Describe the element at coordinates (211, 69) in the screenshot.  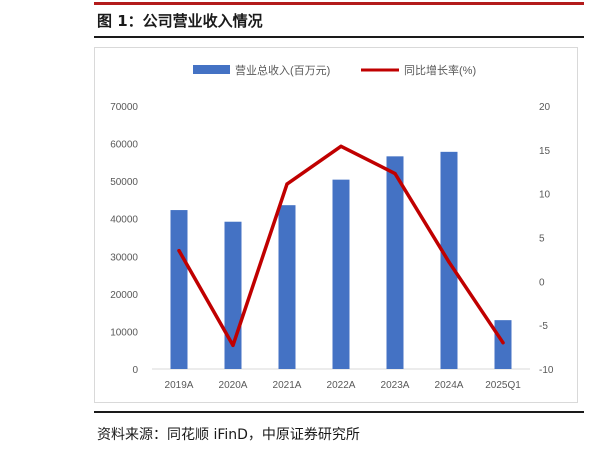
I see `legend-swatch-revenue` at that location.